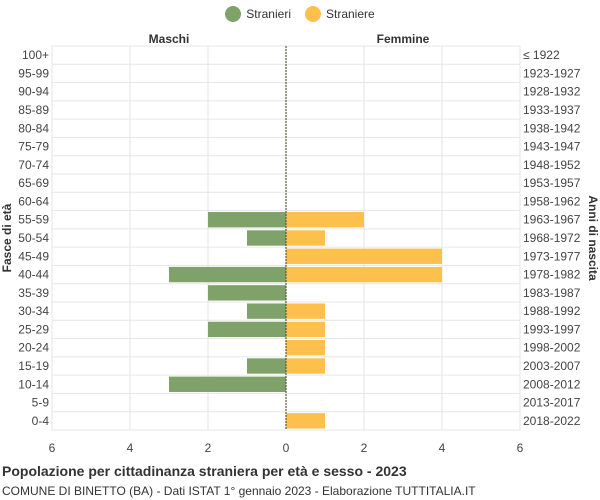  Describe the element at coordinates (552, 183) in the screenshot. I see `birth-year-label: 1953-1957` at that location.